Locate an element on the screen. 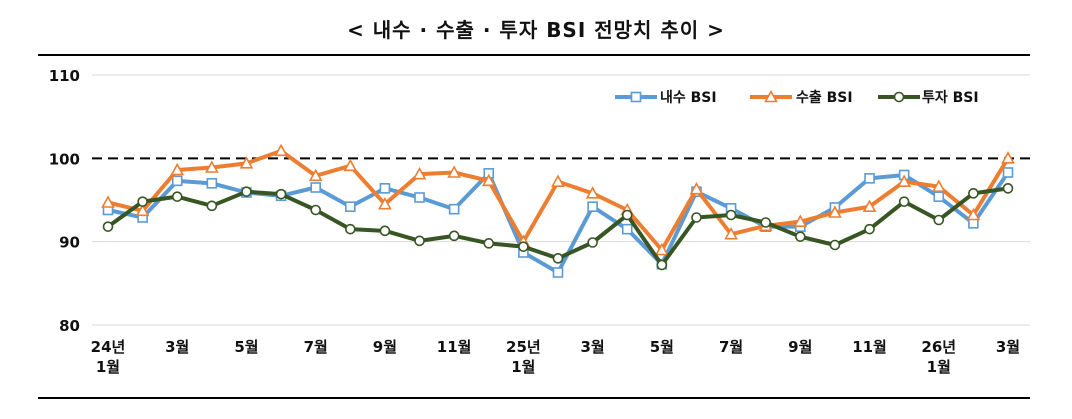 The image size is (1072, 419). x-tick-label: 26년 is located at coordinates (938, 347).